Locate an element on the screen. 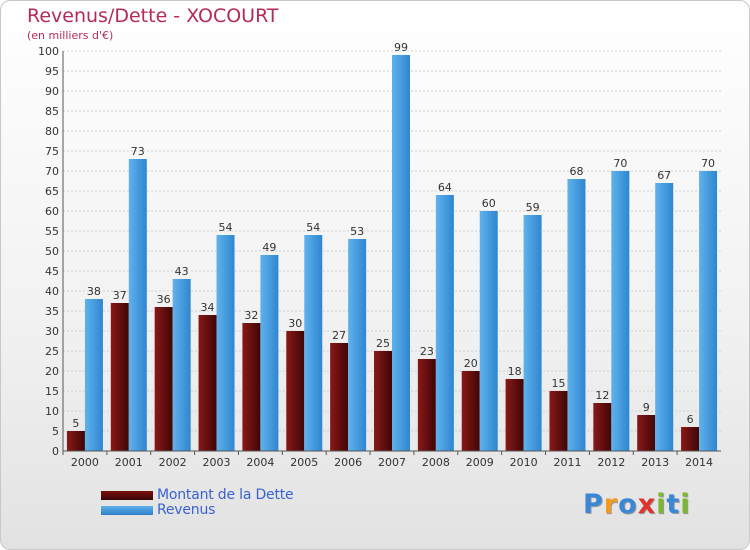 This screenshot has width=750, height=550. y-tick-label: 5 is located at coordinates (55, 431).